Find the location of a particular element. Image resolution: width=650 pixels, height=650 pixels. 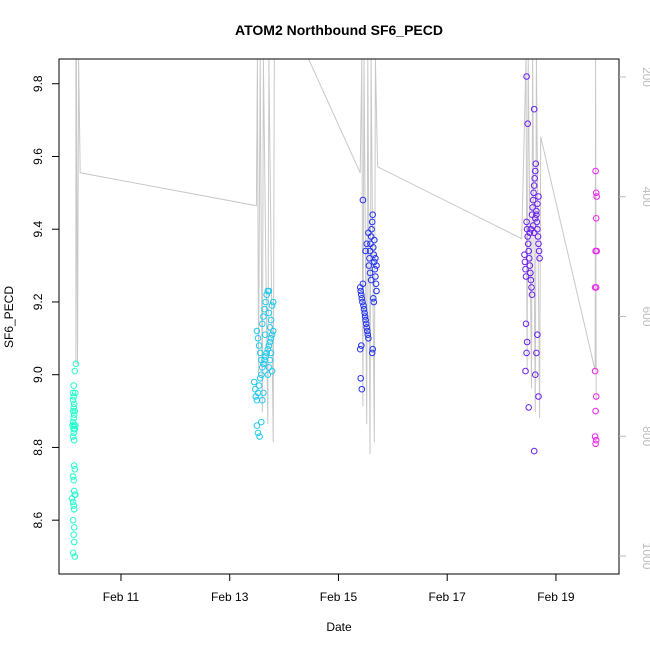

x-tick-label: Feb 17 is located at coordinates (448, 597).